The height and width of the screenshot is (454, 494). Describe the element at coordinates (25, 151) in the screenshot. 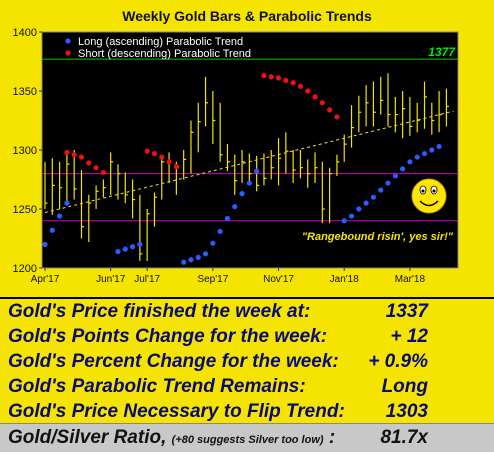

I see `y-tick-label: 1300` at that location.